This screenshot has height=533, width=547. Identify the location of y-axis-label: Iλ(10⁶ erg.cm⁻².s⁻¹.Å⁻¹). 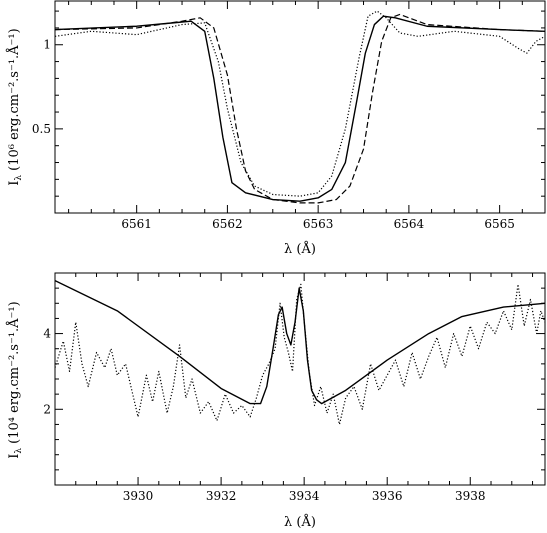
(15, 106).